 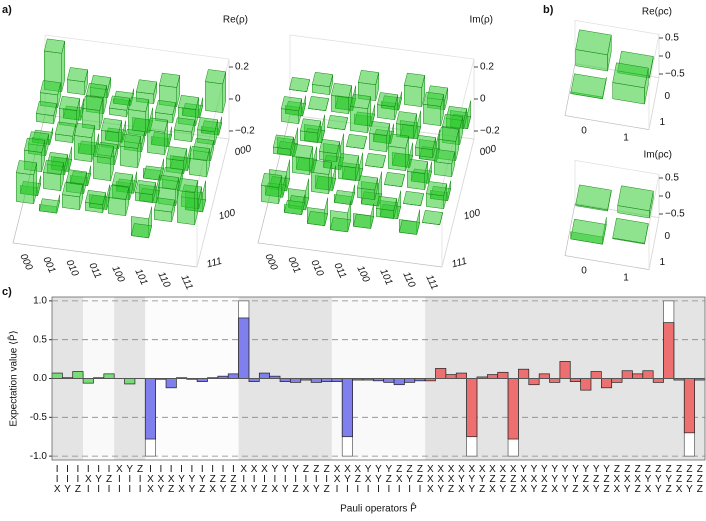 What do you see at coordinates (654, 82) in the screenshot?
I see `side-wall` at bounding box center [654, 82].